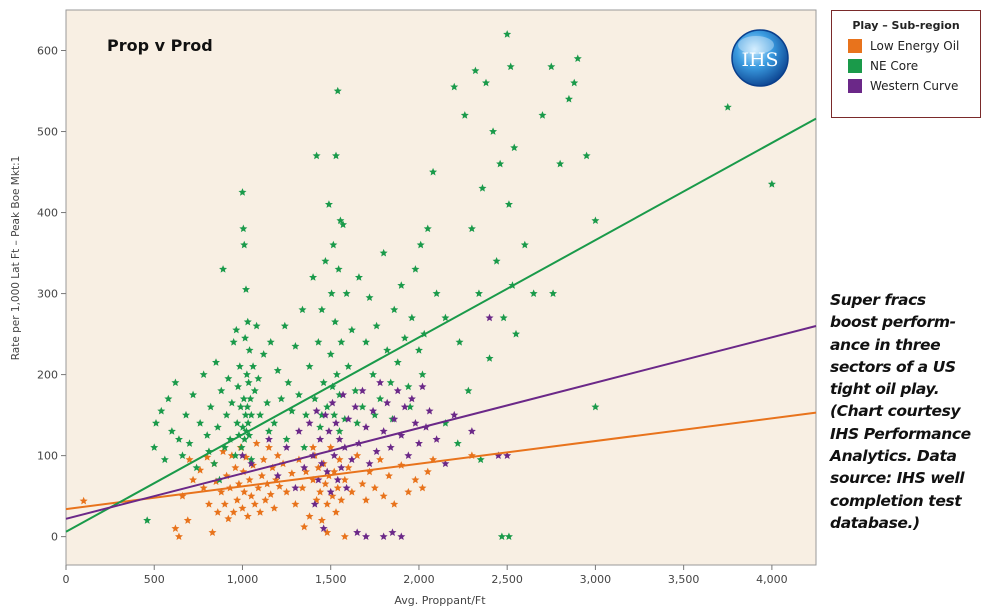 The image size is (984, 609). What do you see at coordinates (906, 86) in the screenshot?
I see `legend-item-western-curve: Western Curve` at bounding box center [906, 86].